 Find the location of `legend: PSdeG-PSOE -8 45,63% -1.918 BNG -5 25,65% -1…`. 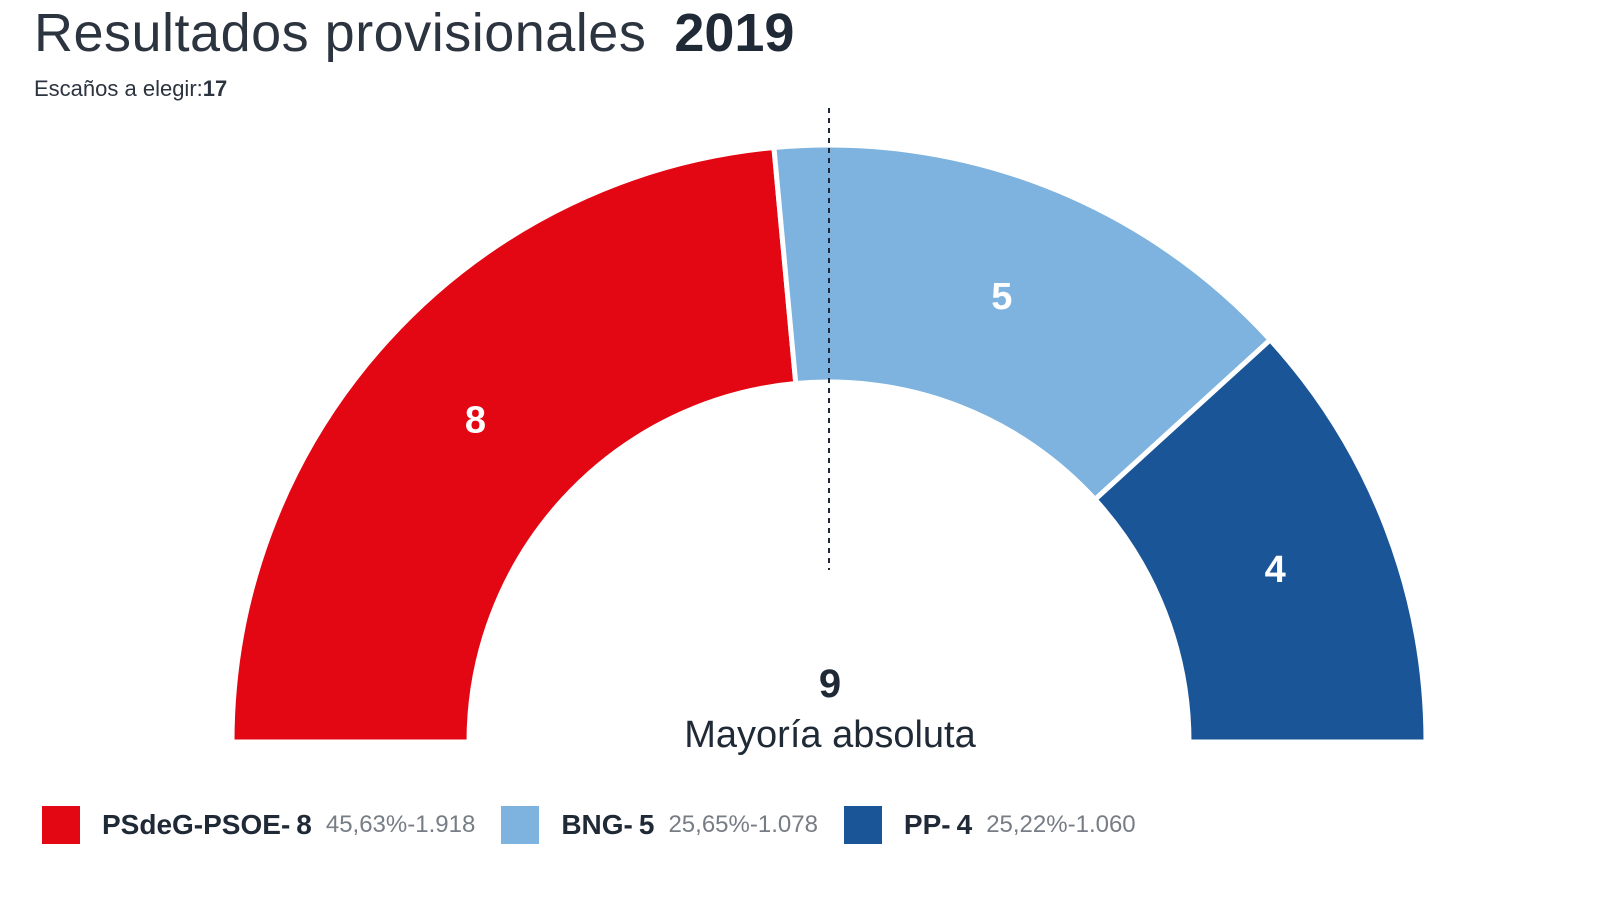

legend: PSdeG-PSOE -8 45,63% -1.918 BNG -5 25,65% -1… is located at coordinates (602, 825).